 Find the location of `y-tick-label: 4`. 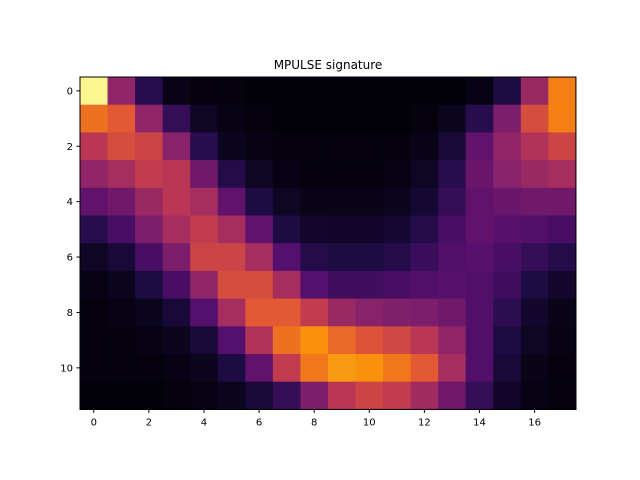

y-tick-label: 4 is located at coordinates (70, 202).